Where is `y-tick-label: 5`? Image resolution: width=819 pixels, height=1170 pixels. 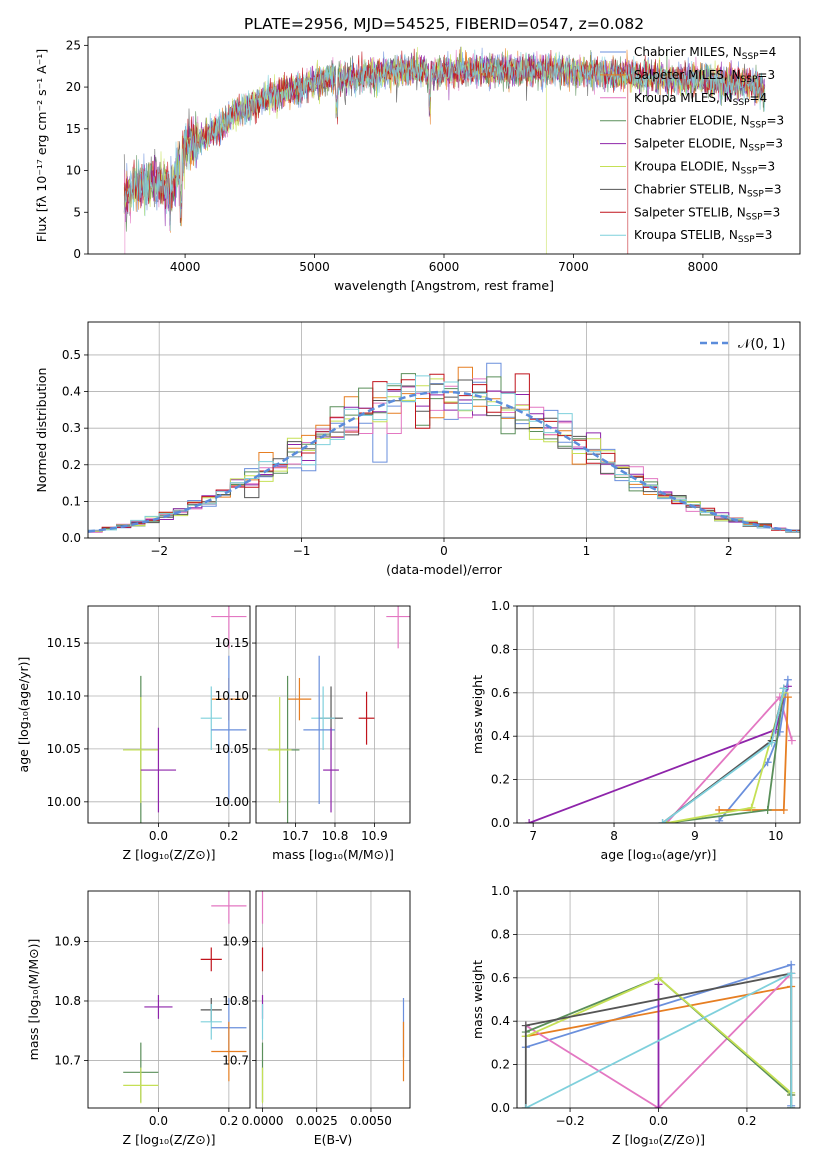
y-tick-label: 5 is located at coordinates (77, 212).